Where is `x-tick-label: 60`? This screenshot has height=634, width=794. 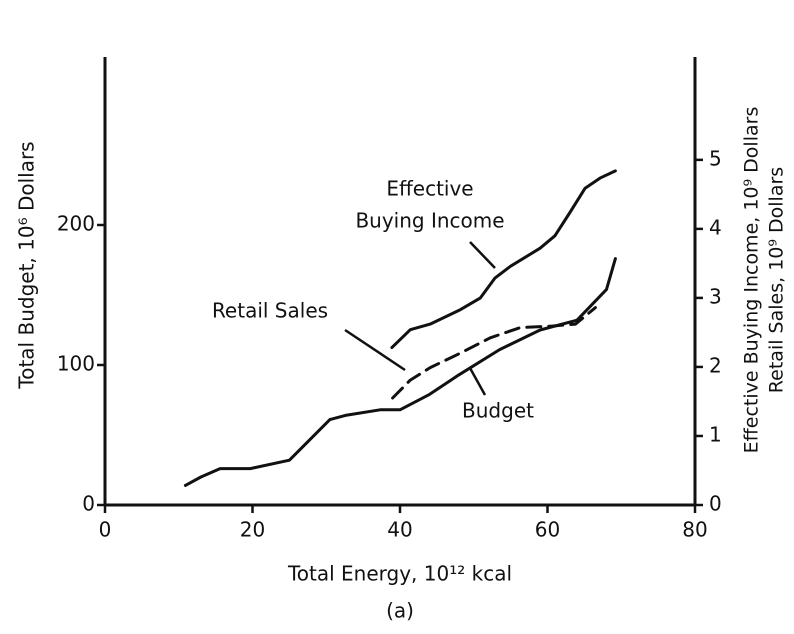 x-tick-label: 60 is located at coordinates (547, 530).